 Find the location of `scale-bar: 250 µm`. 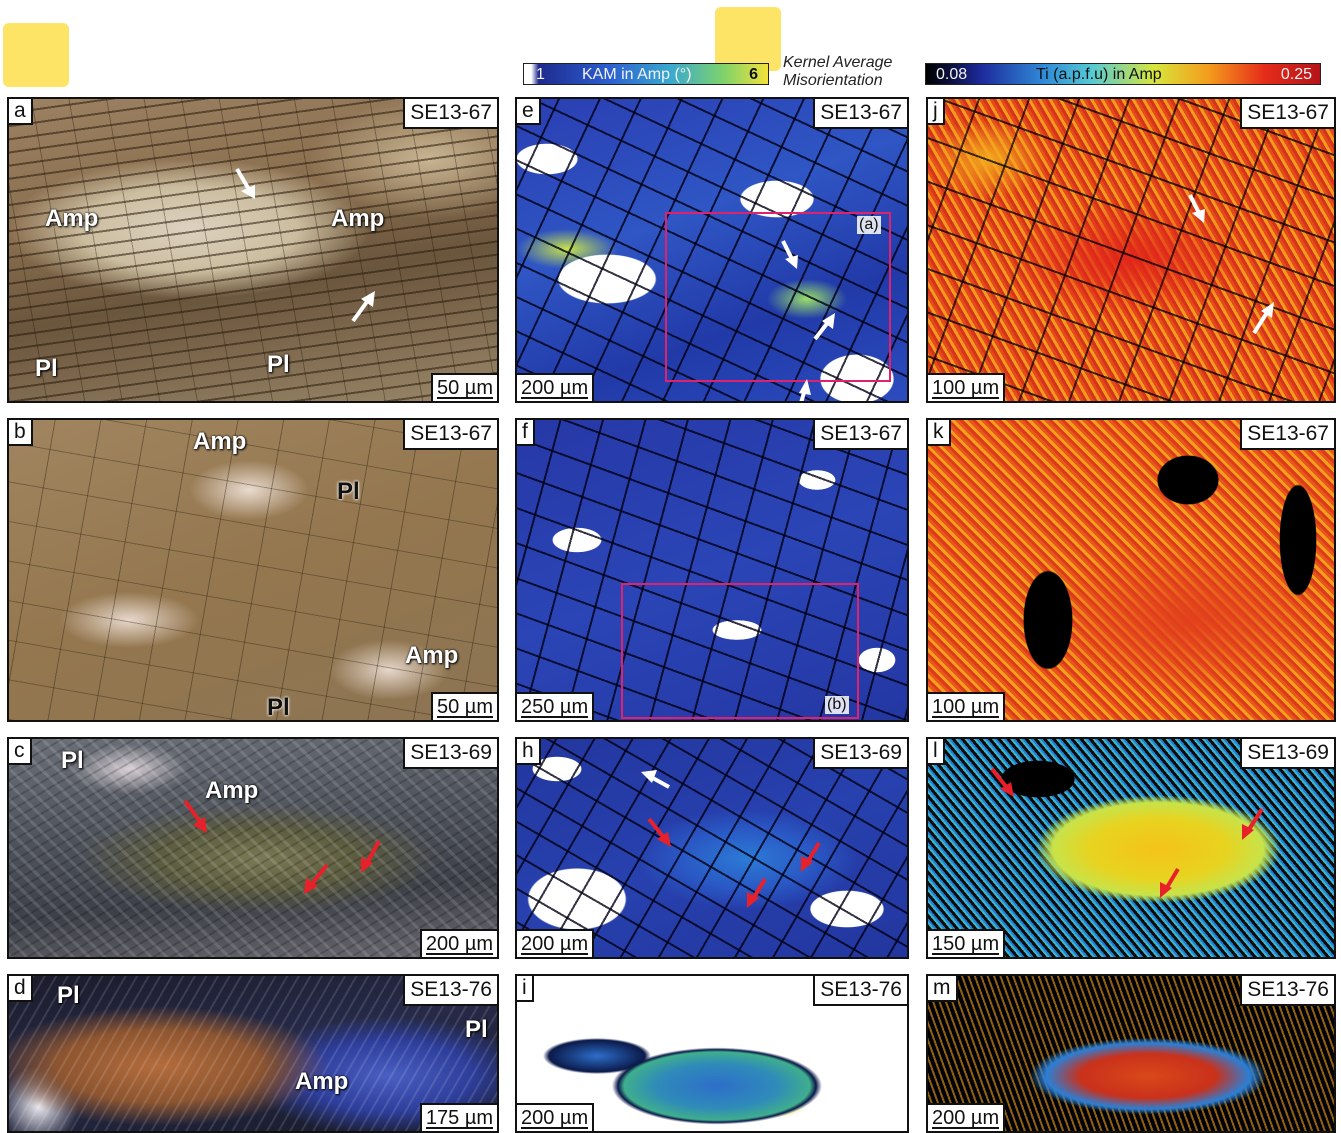

scale-bar: 250 µm is located at coordinates (556, 706).